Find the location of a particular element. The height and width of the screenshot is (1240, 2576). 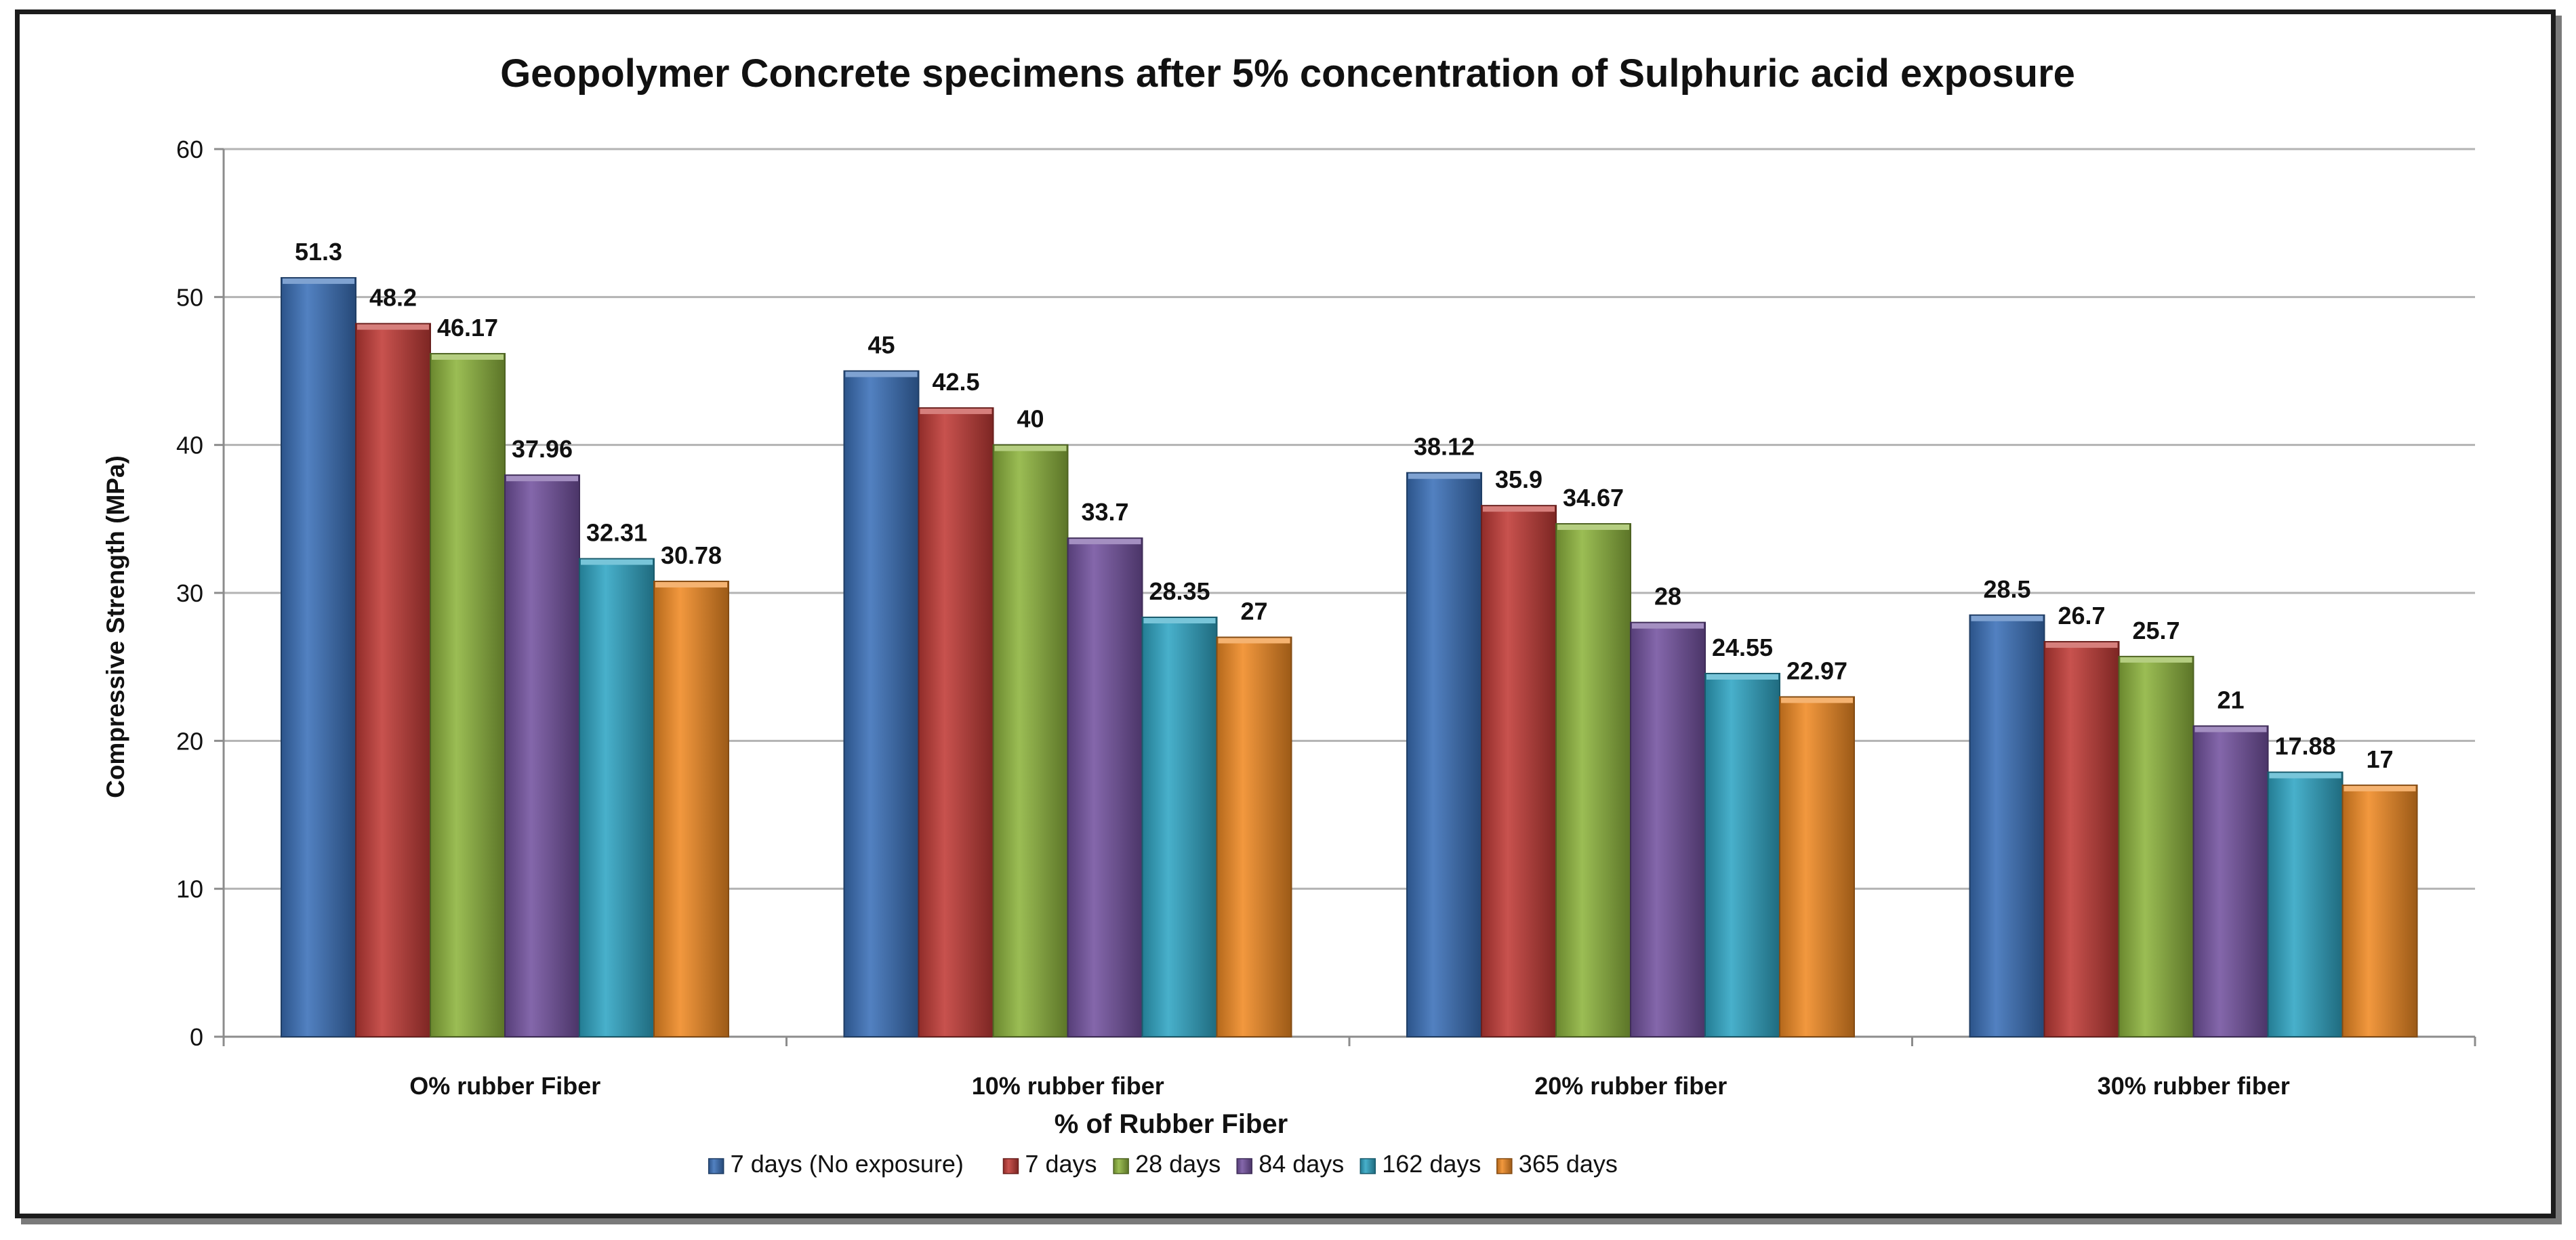

value-label: 48.2 is located at coordinates (393, 298).